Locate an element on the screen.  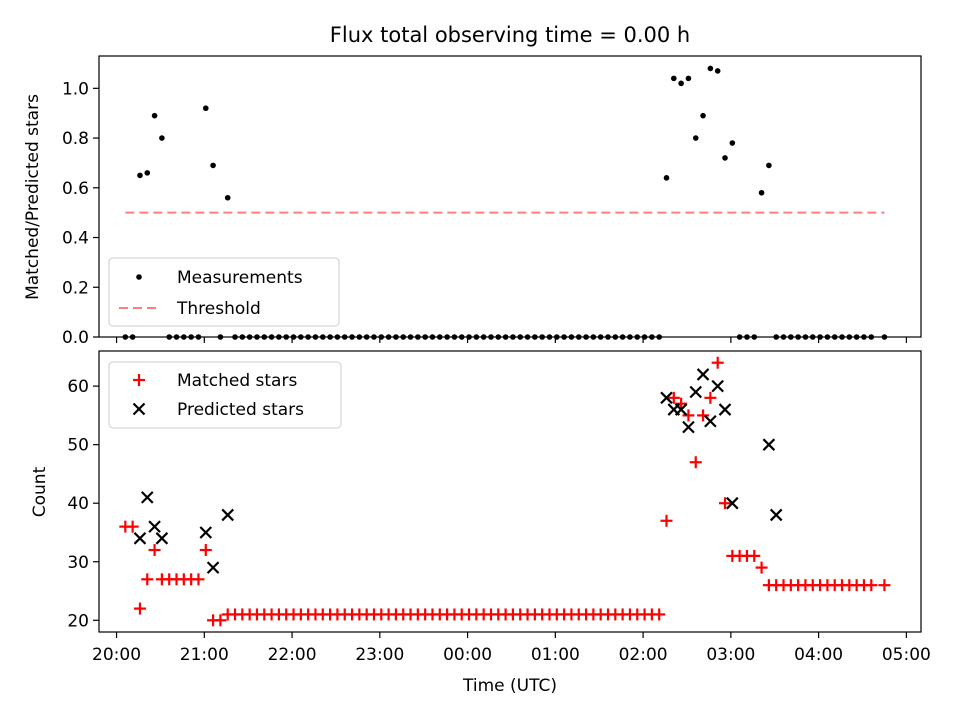
y-tick-label: 60 is located at coordinates (78, 387).